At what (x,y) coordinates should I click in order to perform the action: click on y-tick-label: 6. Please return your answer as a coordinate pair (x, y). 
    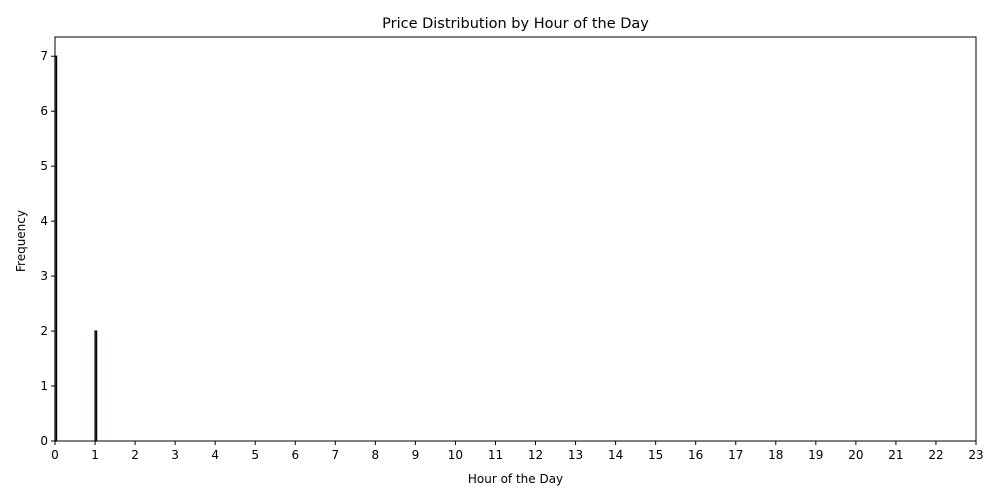
    Looking at the image, I should click on (44, 111).